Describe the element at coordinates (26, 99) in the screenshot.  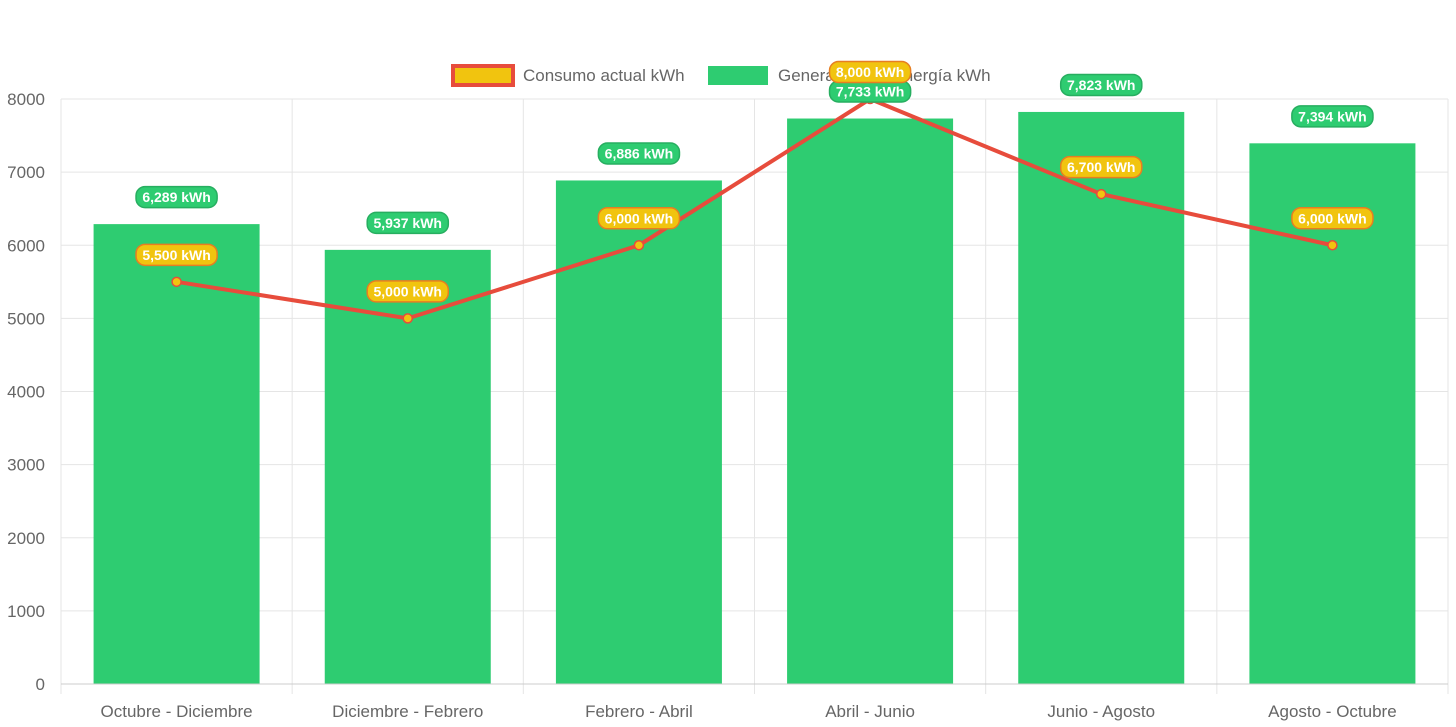
I see `y-tick-label: 8000` at that location.